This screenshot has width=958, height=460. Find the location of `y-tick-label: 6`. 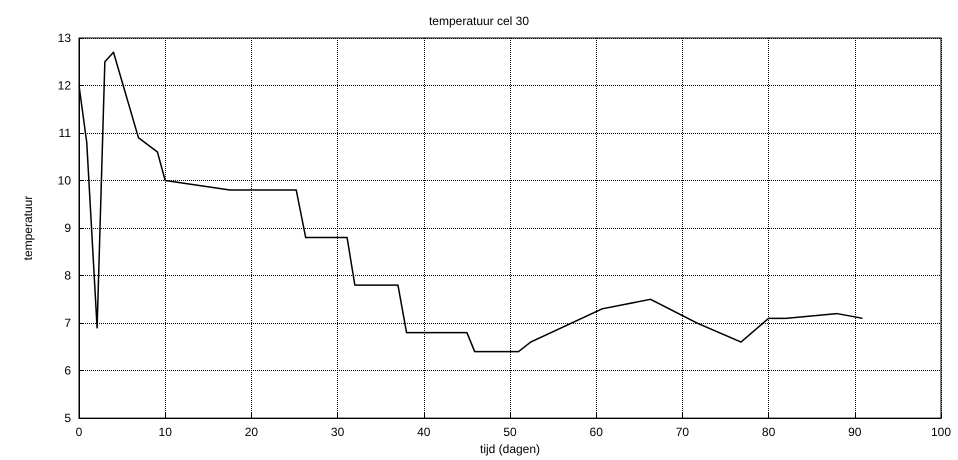

y-tick-label: 6 is located at coordinates (68, 371).